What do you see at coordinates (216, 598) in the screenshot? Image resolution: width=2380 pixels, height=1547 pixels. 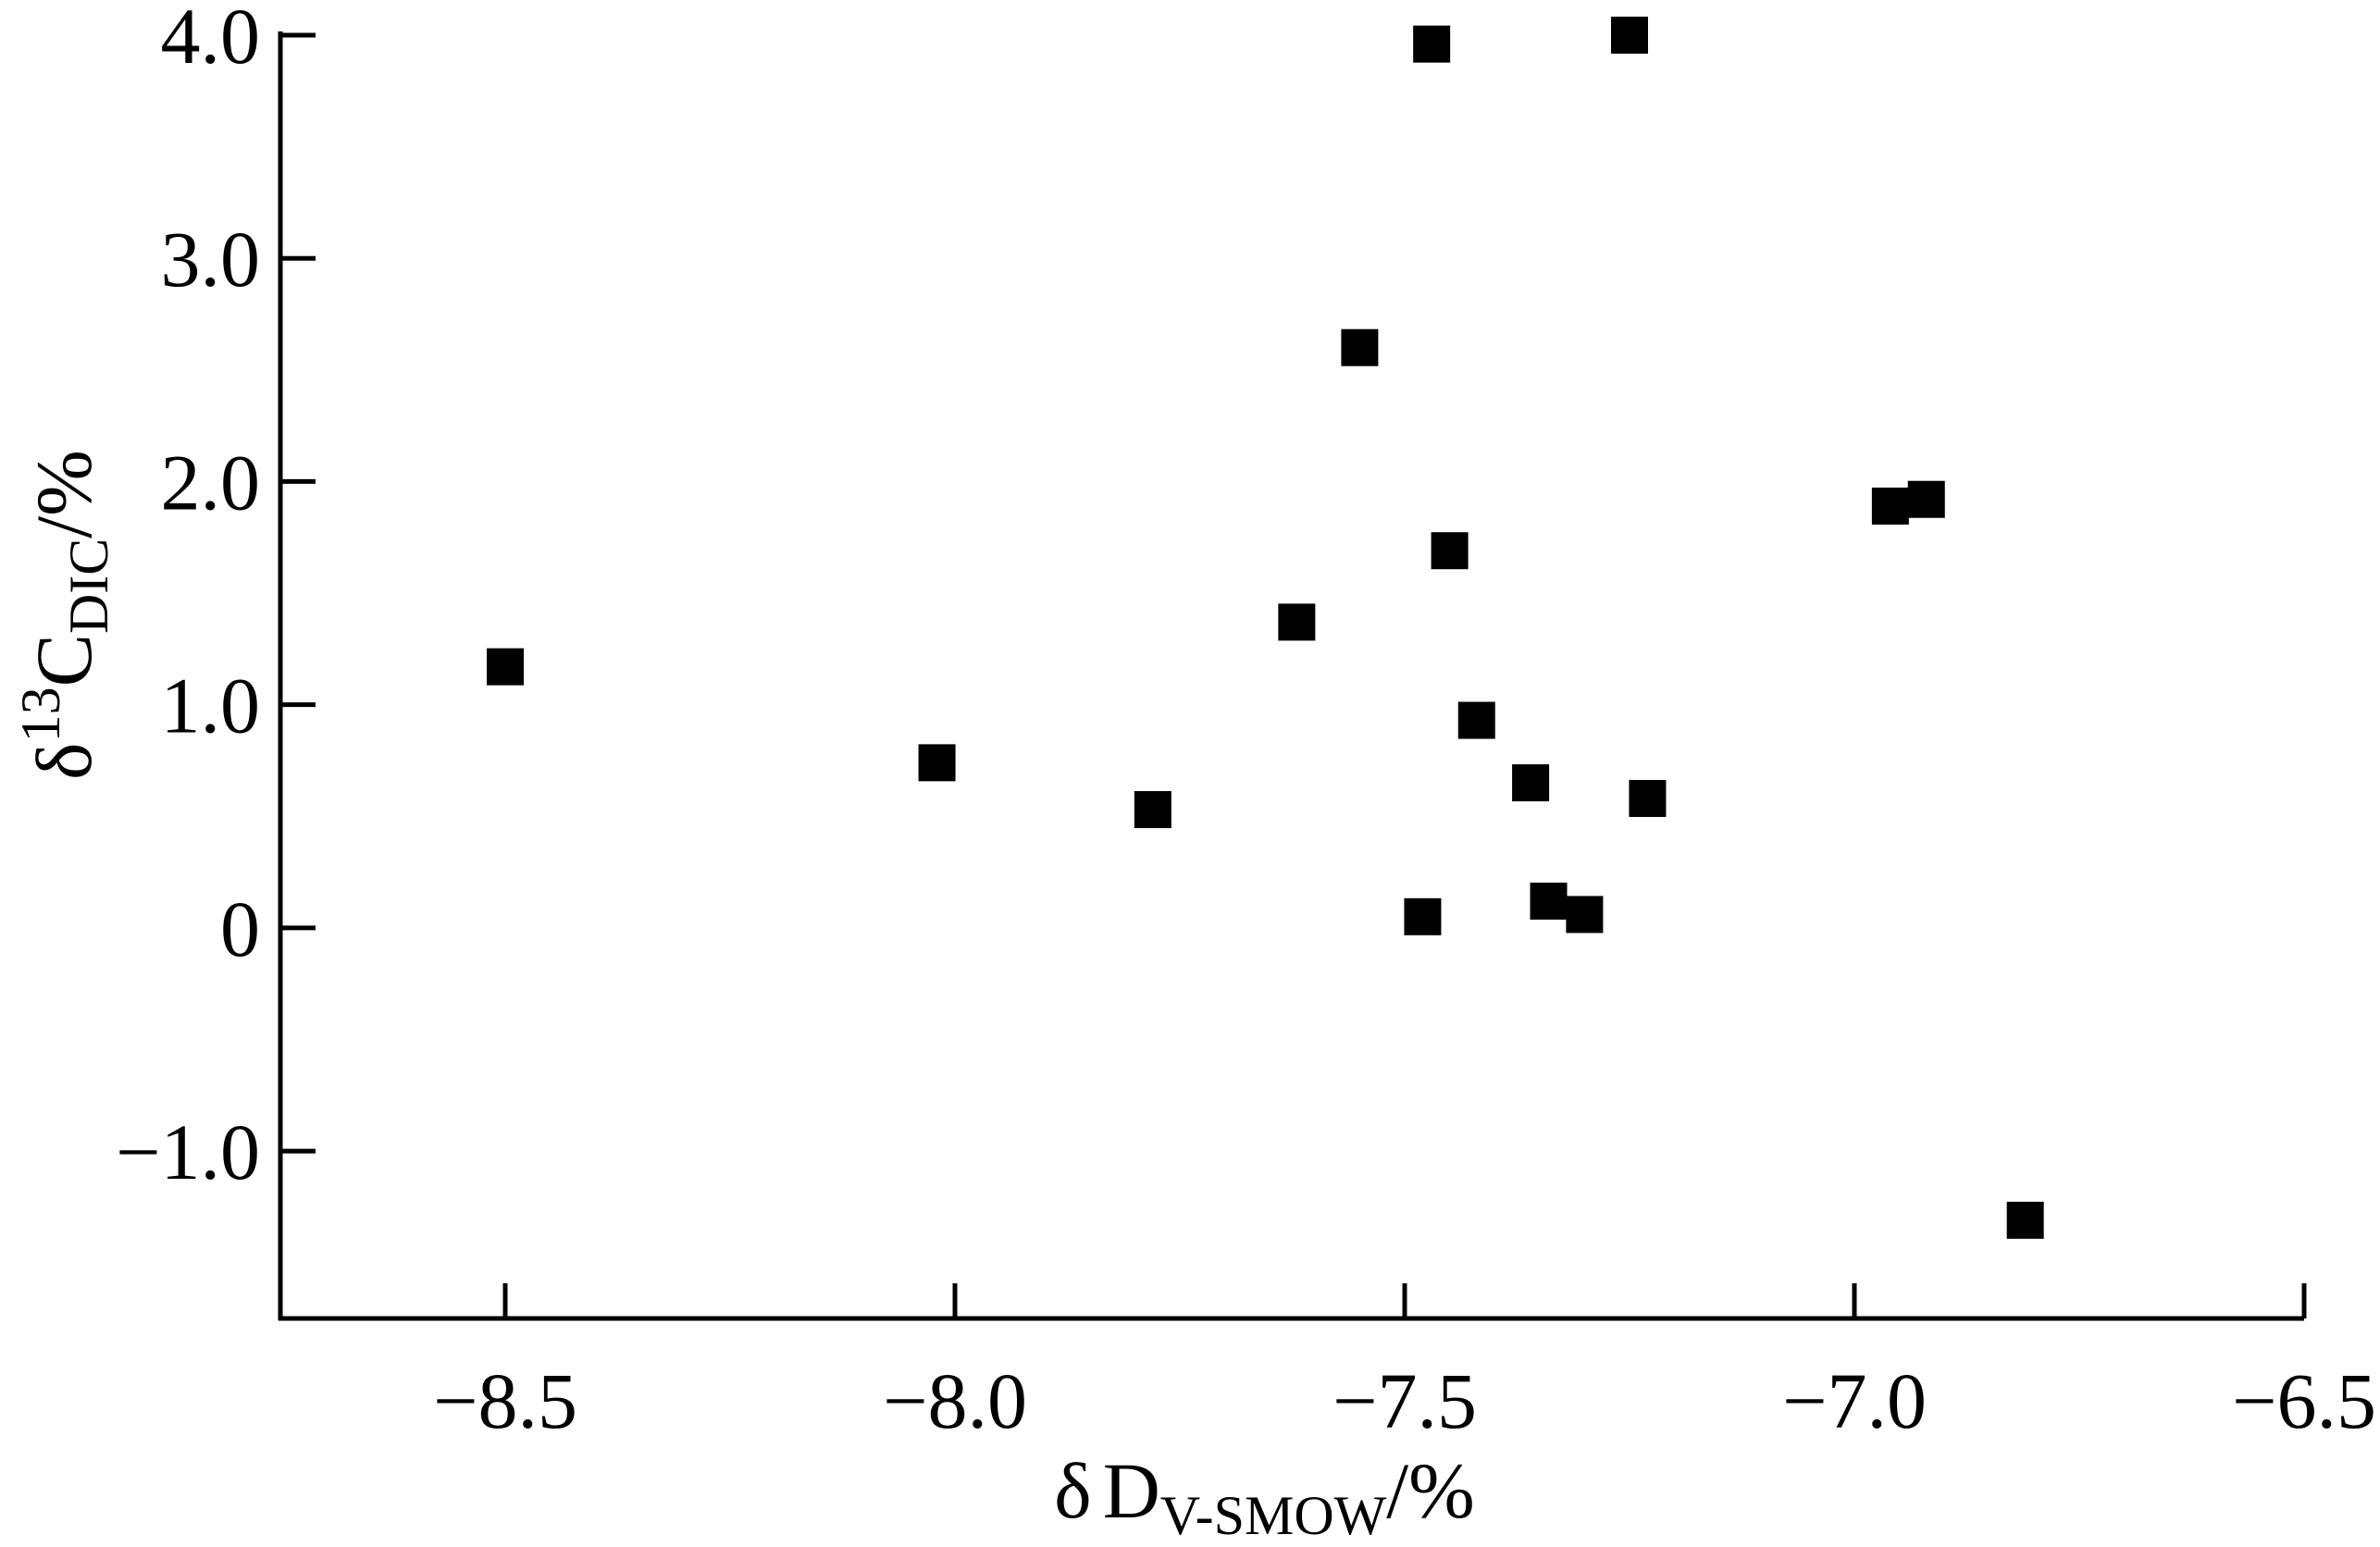 I see `y-ticks: 4.0 3.0 2.0 1.0 0 −1.0` at bounding box center [216, 598].